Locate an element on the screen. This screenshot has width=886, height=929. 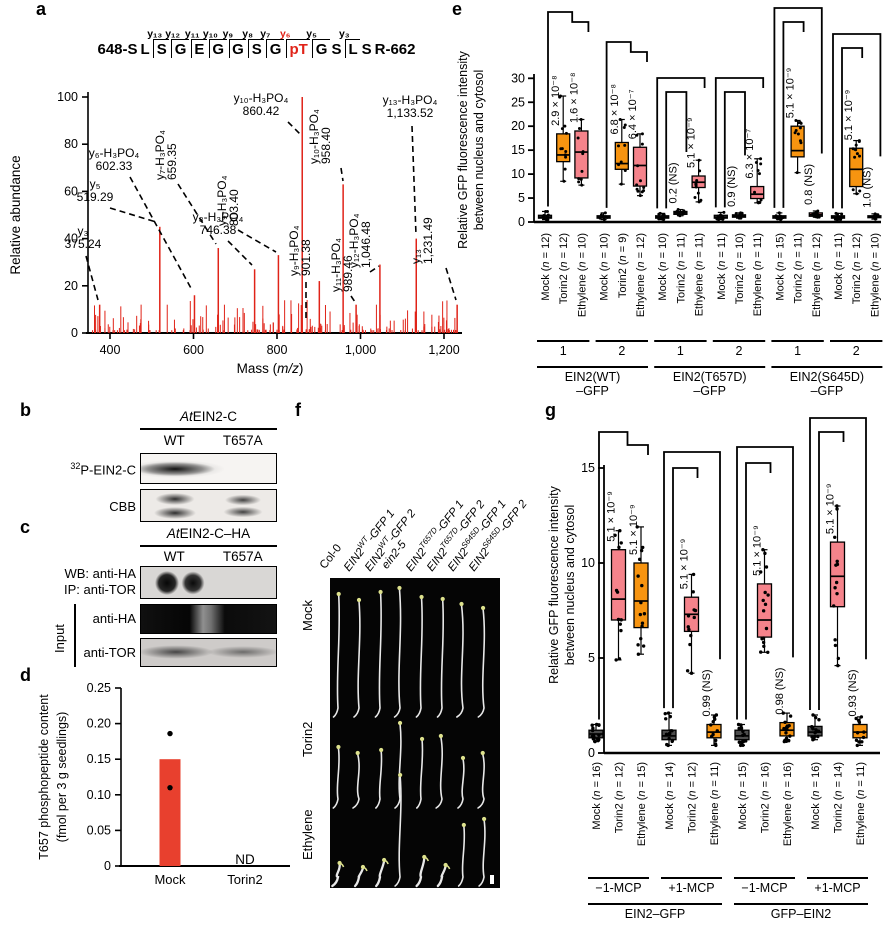
ion-label: y₈ is located at coordinates (248, 34).